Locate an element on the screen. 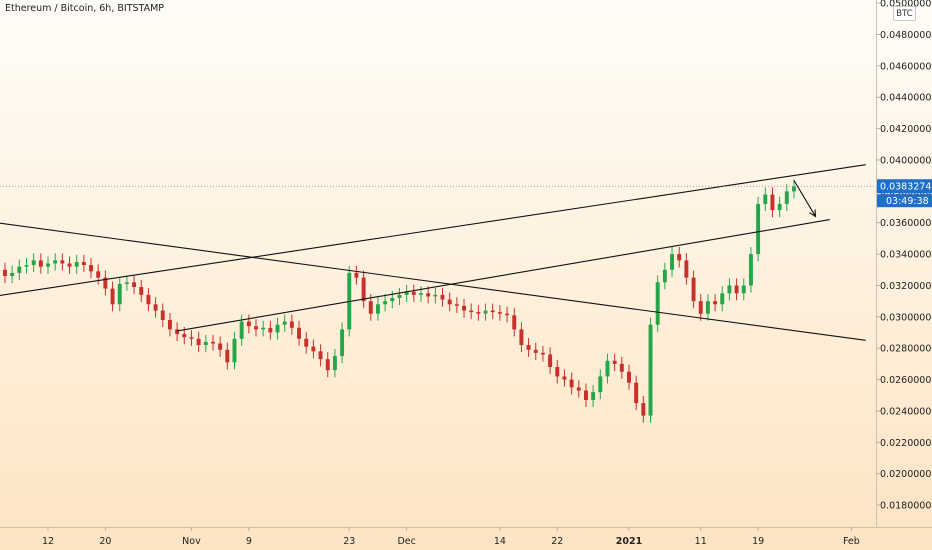  y-tick-label: 0.05000000 is located at coordinates (906, 5).